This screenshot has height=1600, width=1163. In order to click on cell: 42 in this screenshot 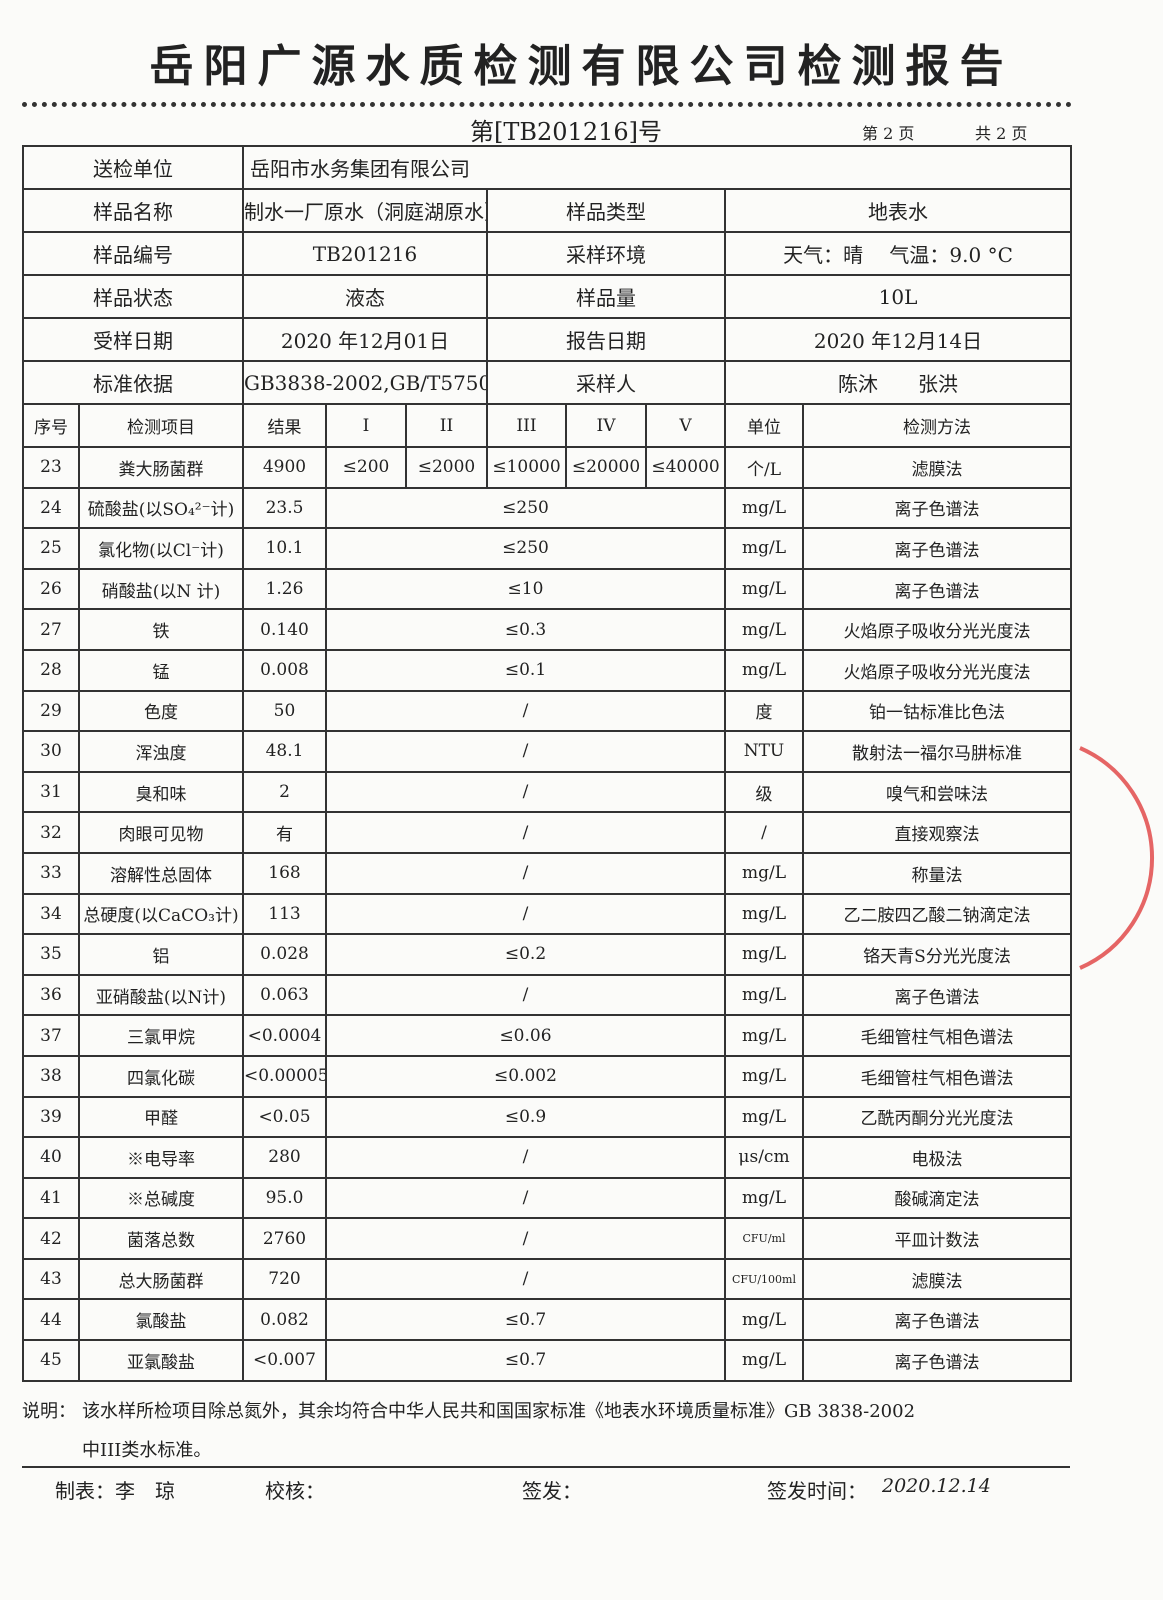, I will do `click(51, 1238)`.